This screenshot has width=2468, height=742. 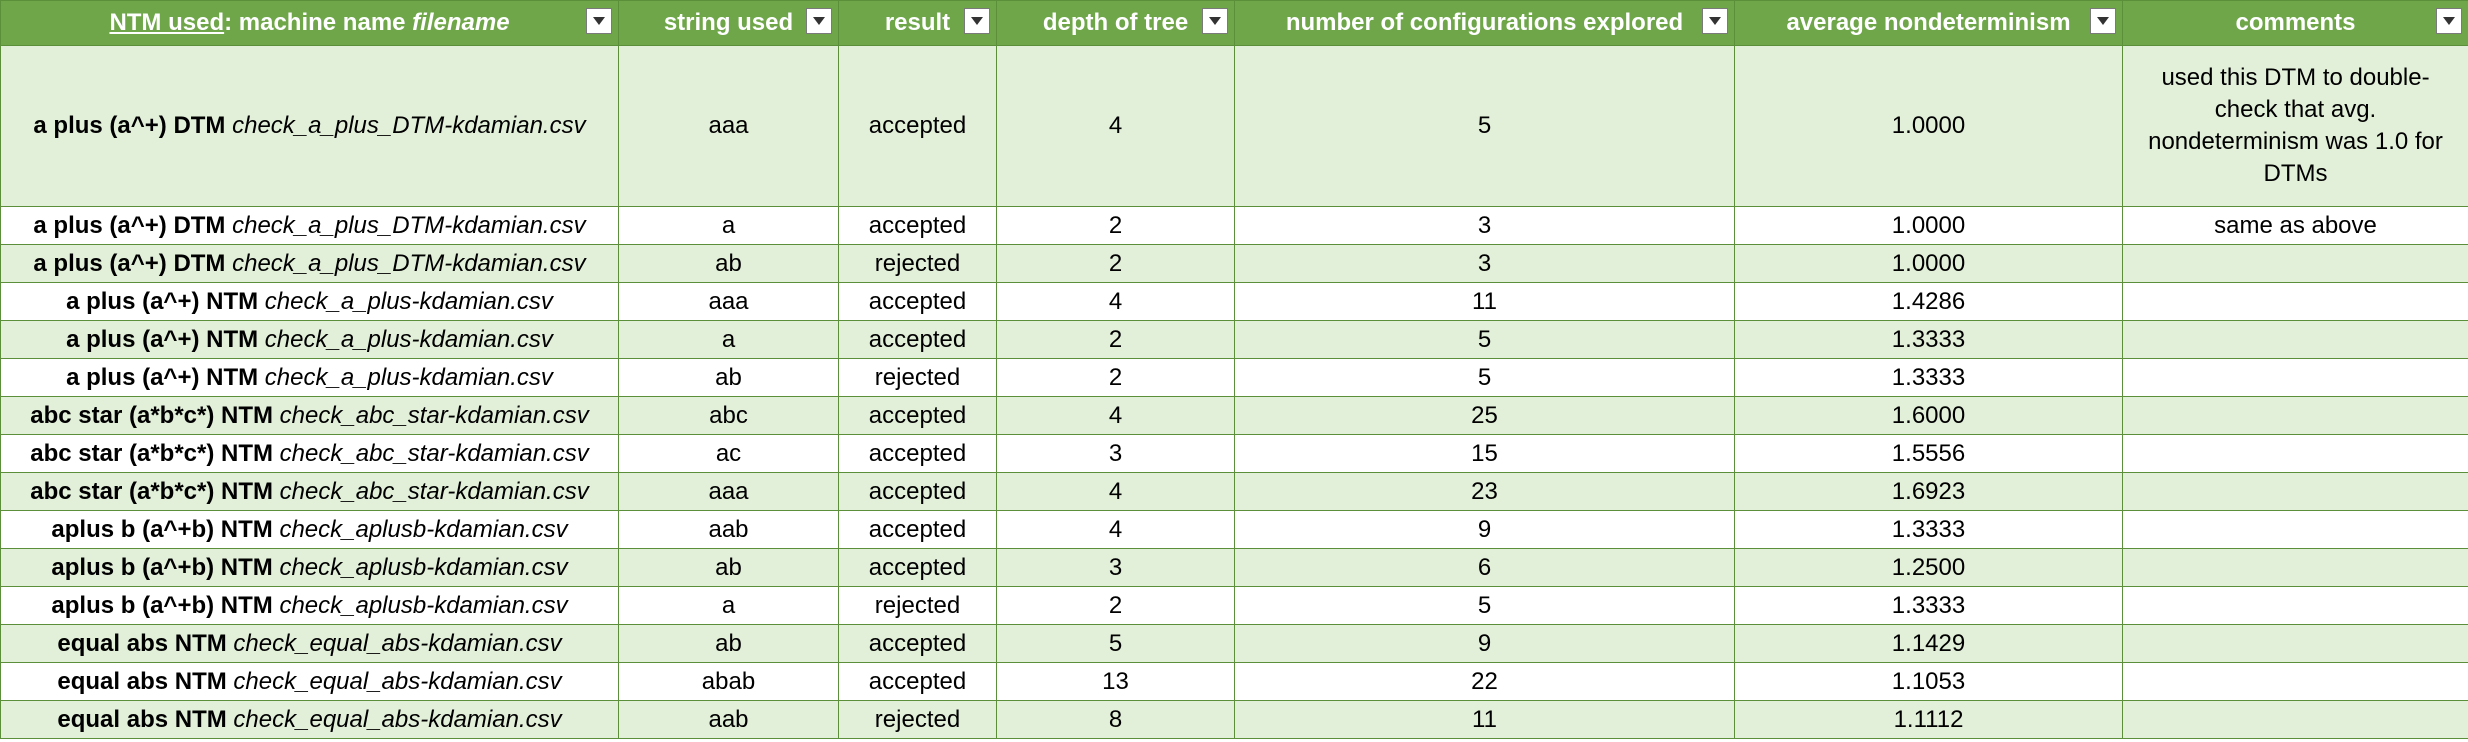 I want to click on cell-avg-nondeterminism: 1.1053, so click(x=1928, y=681).